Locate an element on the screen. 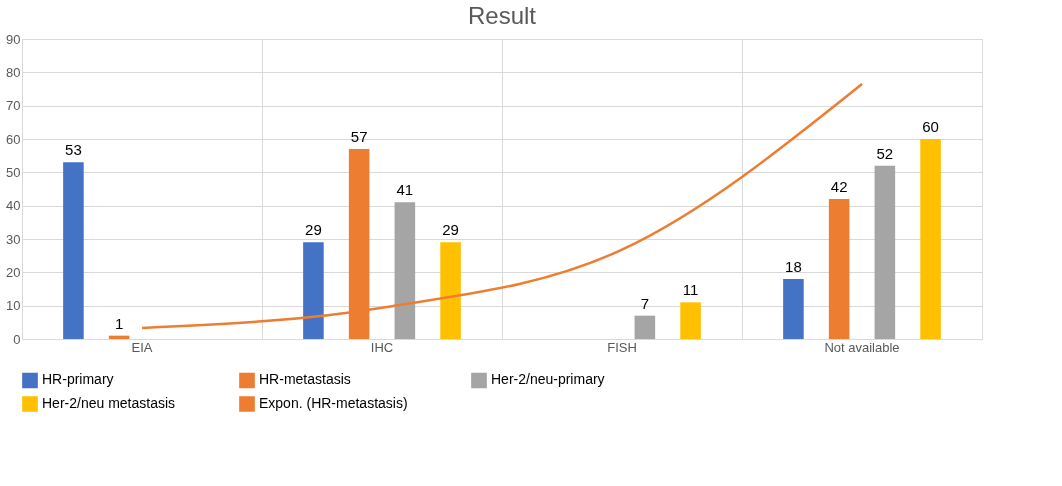  y-tick-label: 80 is located at coordinates (13, 72).